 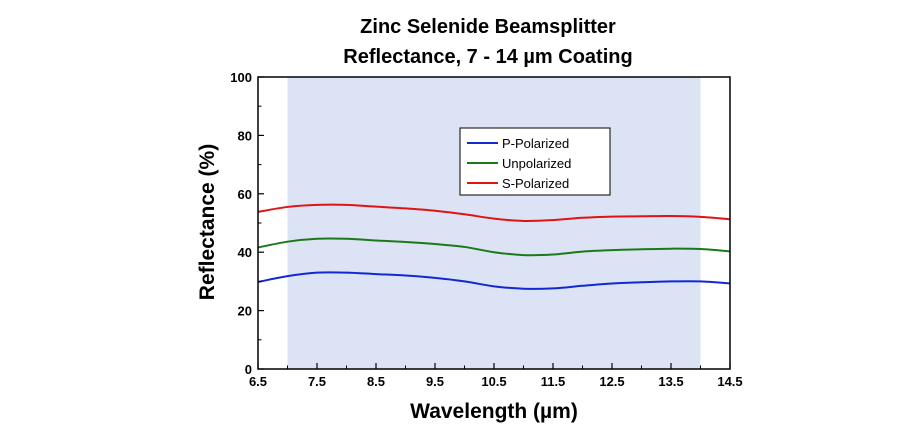 What do you see at coordinates (245, 135) in the screenshot?
I see `y-tick-label: 80` at bounding box center [245, 135].